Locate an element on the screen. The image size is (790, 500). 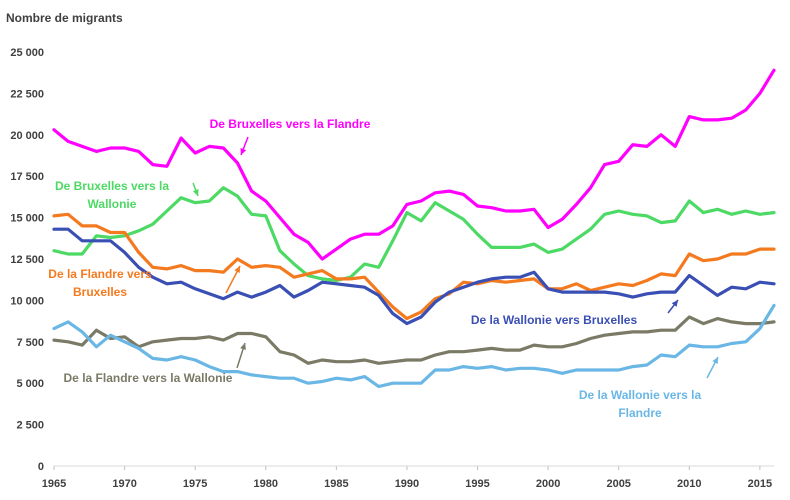
annotation: De la Flandre vers la Wallonie is located at coordinates (155, 363).